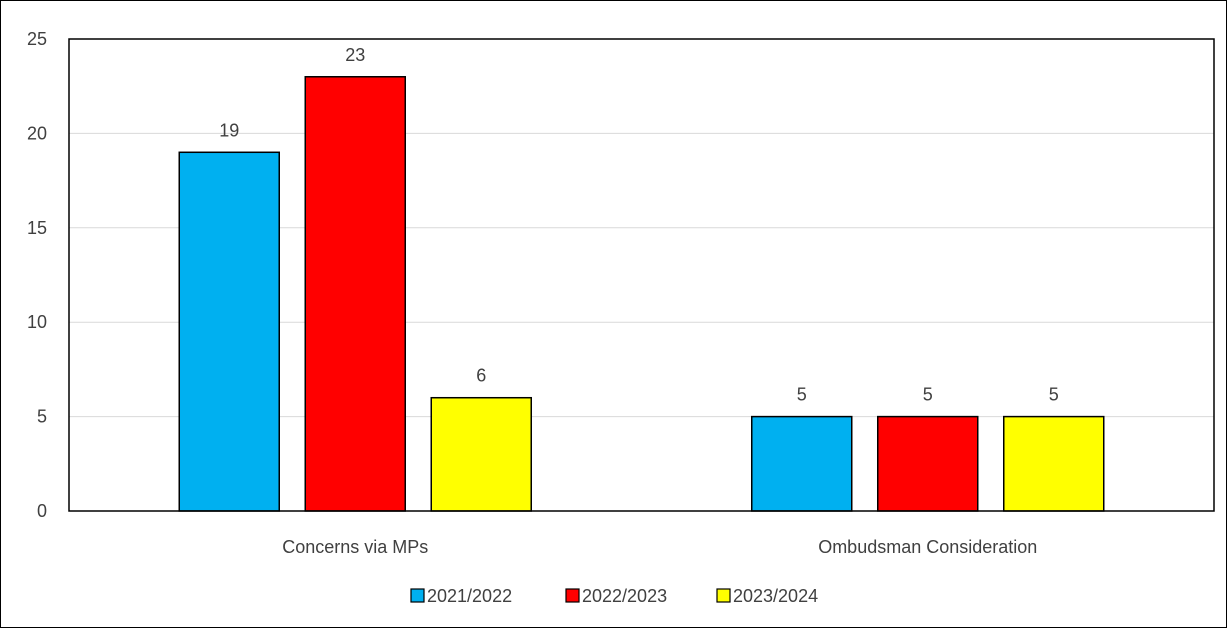  Describe the element at coordinates (37, 228) in the screenshot. I see `y-tick-label: 15` at that location.